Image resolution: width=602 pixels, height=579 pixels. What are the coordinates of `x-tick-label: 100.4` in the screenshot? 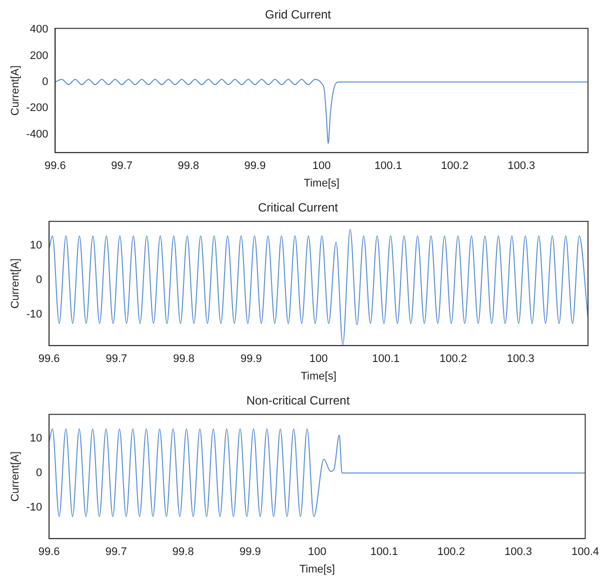 It's located at (585, 552).